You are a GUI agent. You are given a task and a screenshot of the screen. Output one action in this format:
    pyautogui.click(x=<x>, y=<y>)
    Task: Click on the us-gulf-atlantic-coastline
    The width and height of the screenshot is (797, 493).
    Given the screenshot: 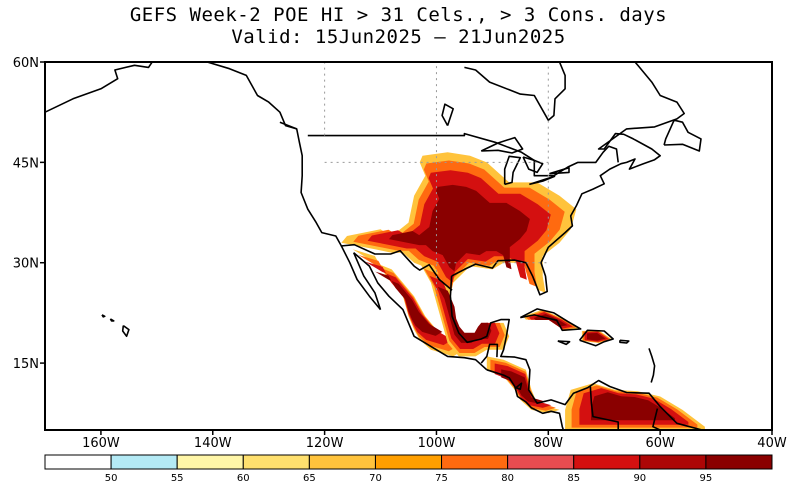 What is the action you would take?
    pyautogui.click(x=568, y=179)
    